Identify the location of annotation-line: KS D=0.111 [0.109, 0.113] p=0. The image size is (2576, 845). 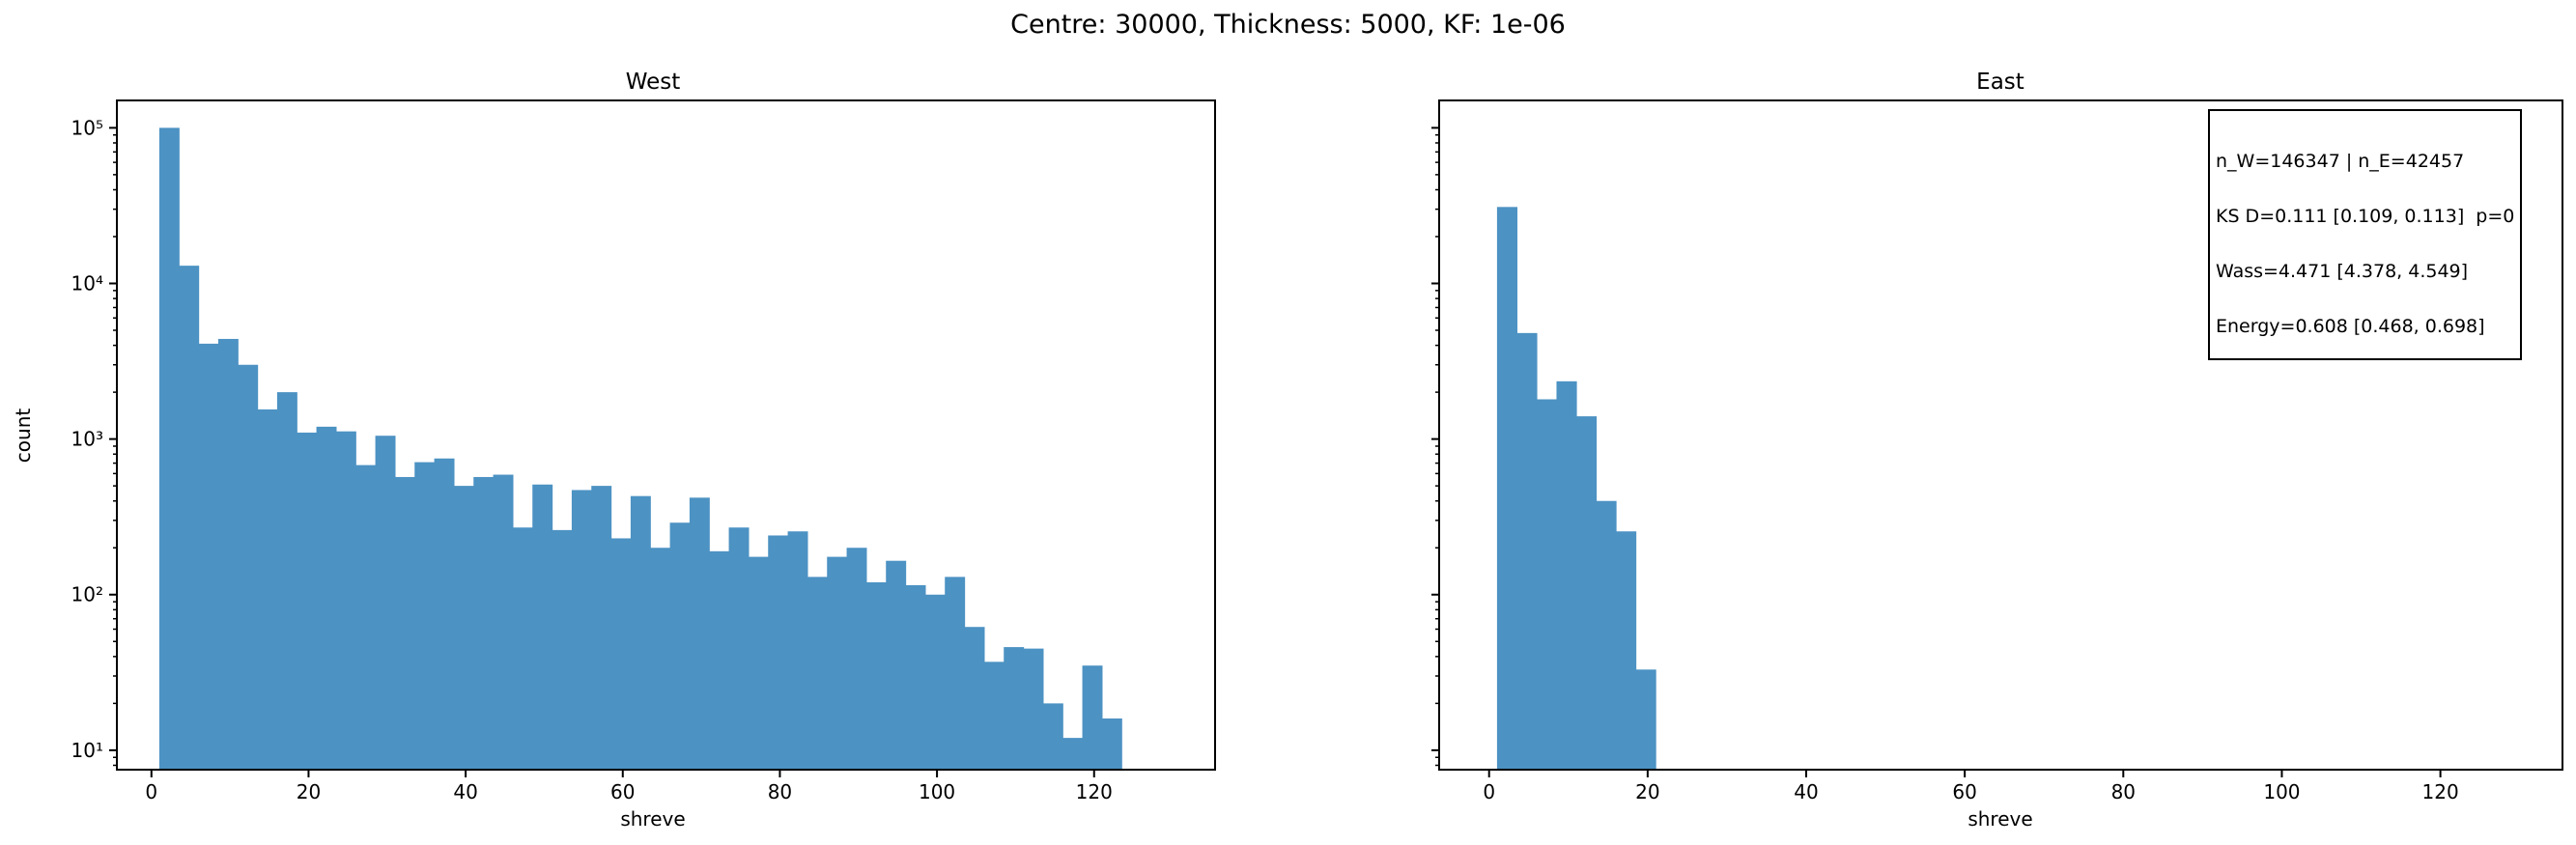
(2365, 216).